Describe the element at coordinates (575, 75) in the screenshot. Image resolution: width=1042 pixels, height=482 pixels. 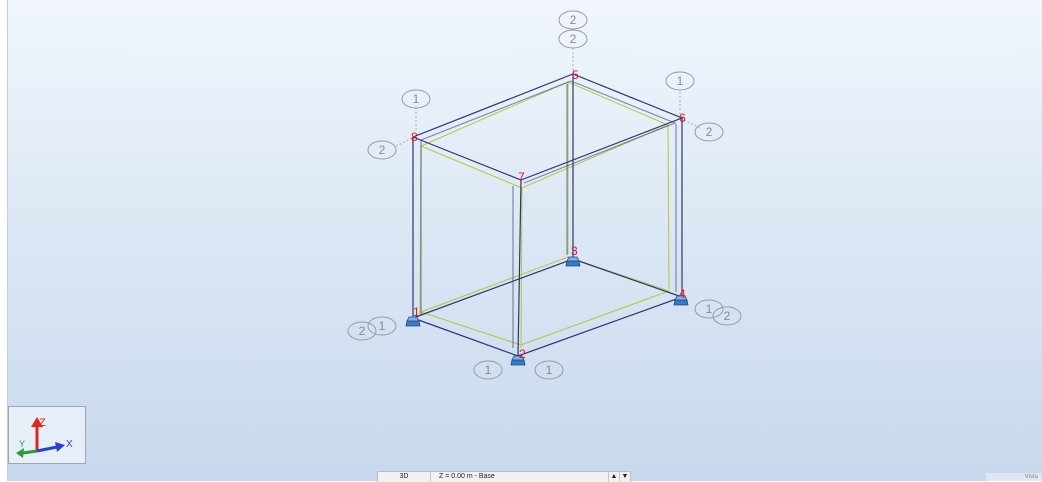
I see `node-label-5: 5` at that location.